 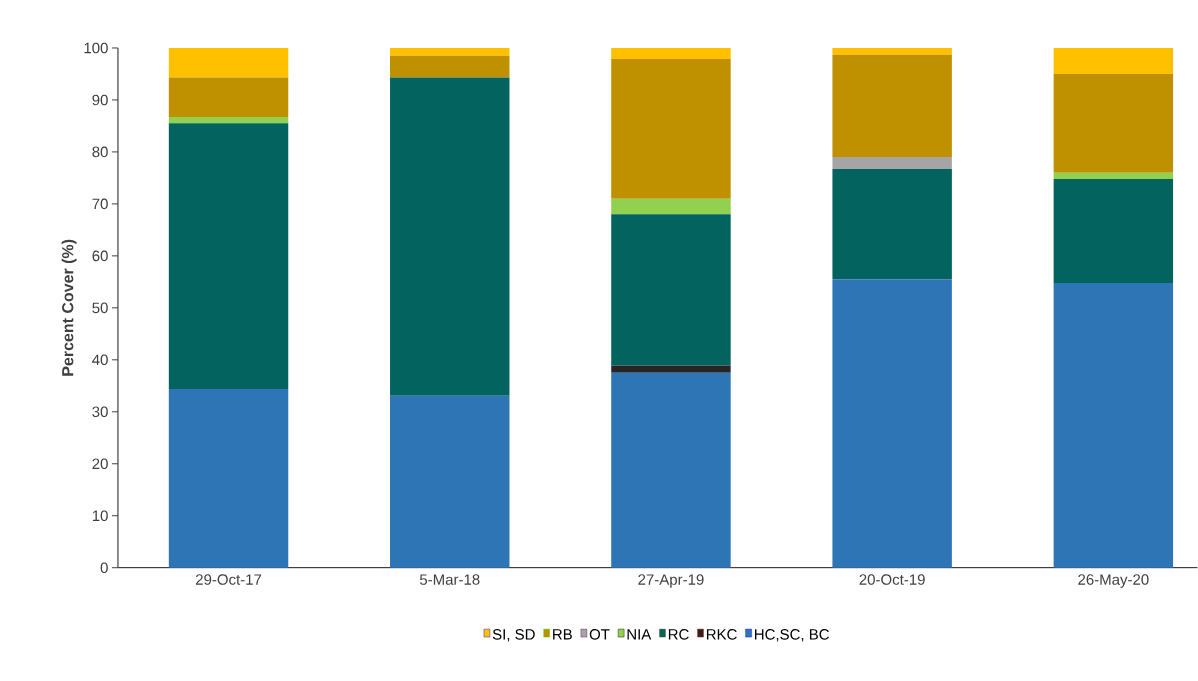 What do you see at coordinates (228, 580) in the screenshot?
I see `x-tick-label: 29-Oct-17` at bounding box center [228, 580].